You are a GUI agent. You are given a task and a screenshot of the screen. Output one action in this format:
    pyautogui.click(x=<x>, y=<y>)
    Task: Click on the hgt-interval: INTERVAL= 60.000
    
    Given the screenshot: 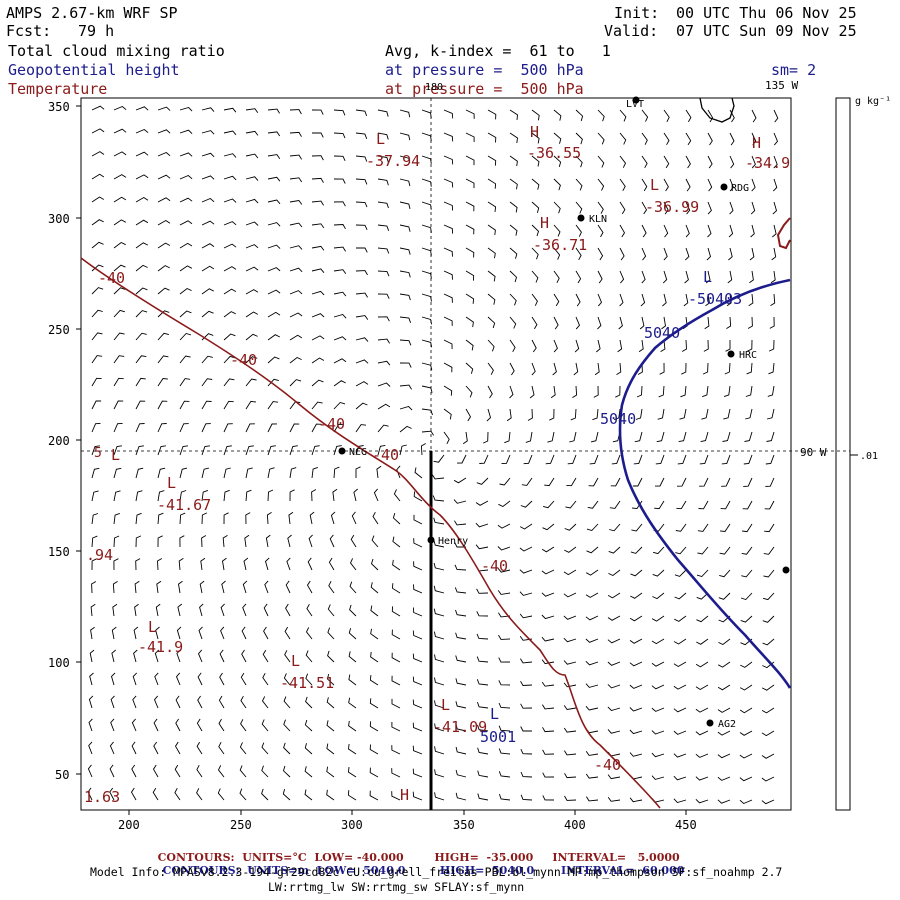 What is the action you would take?
    pyautogui.click(x=622, y=870)
    